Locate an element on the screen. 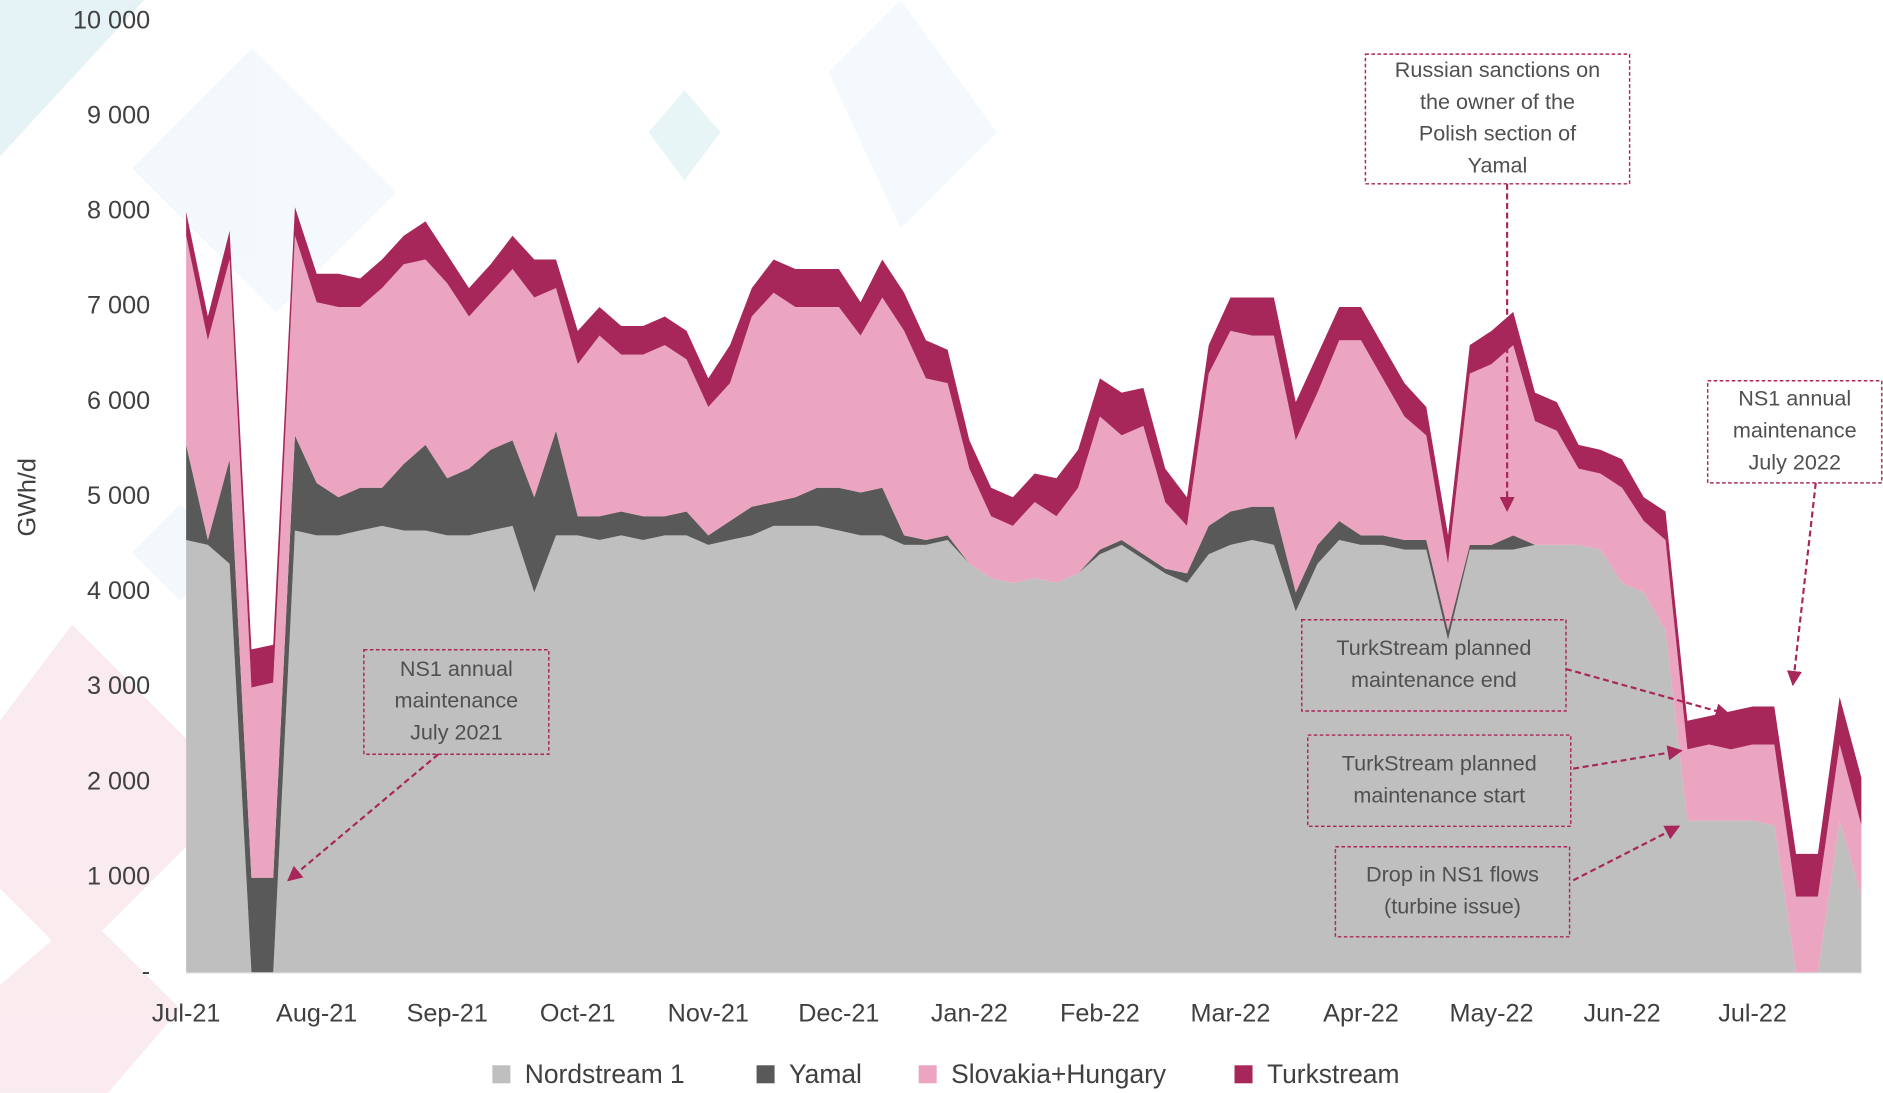  y-tick-label: 5 000 is located at coordinates (118, 496).